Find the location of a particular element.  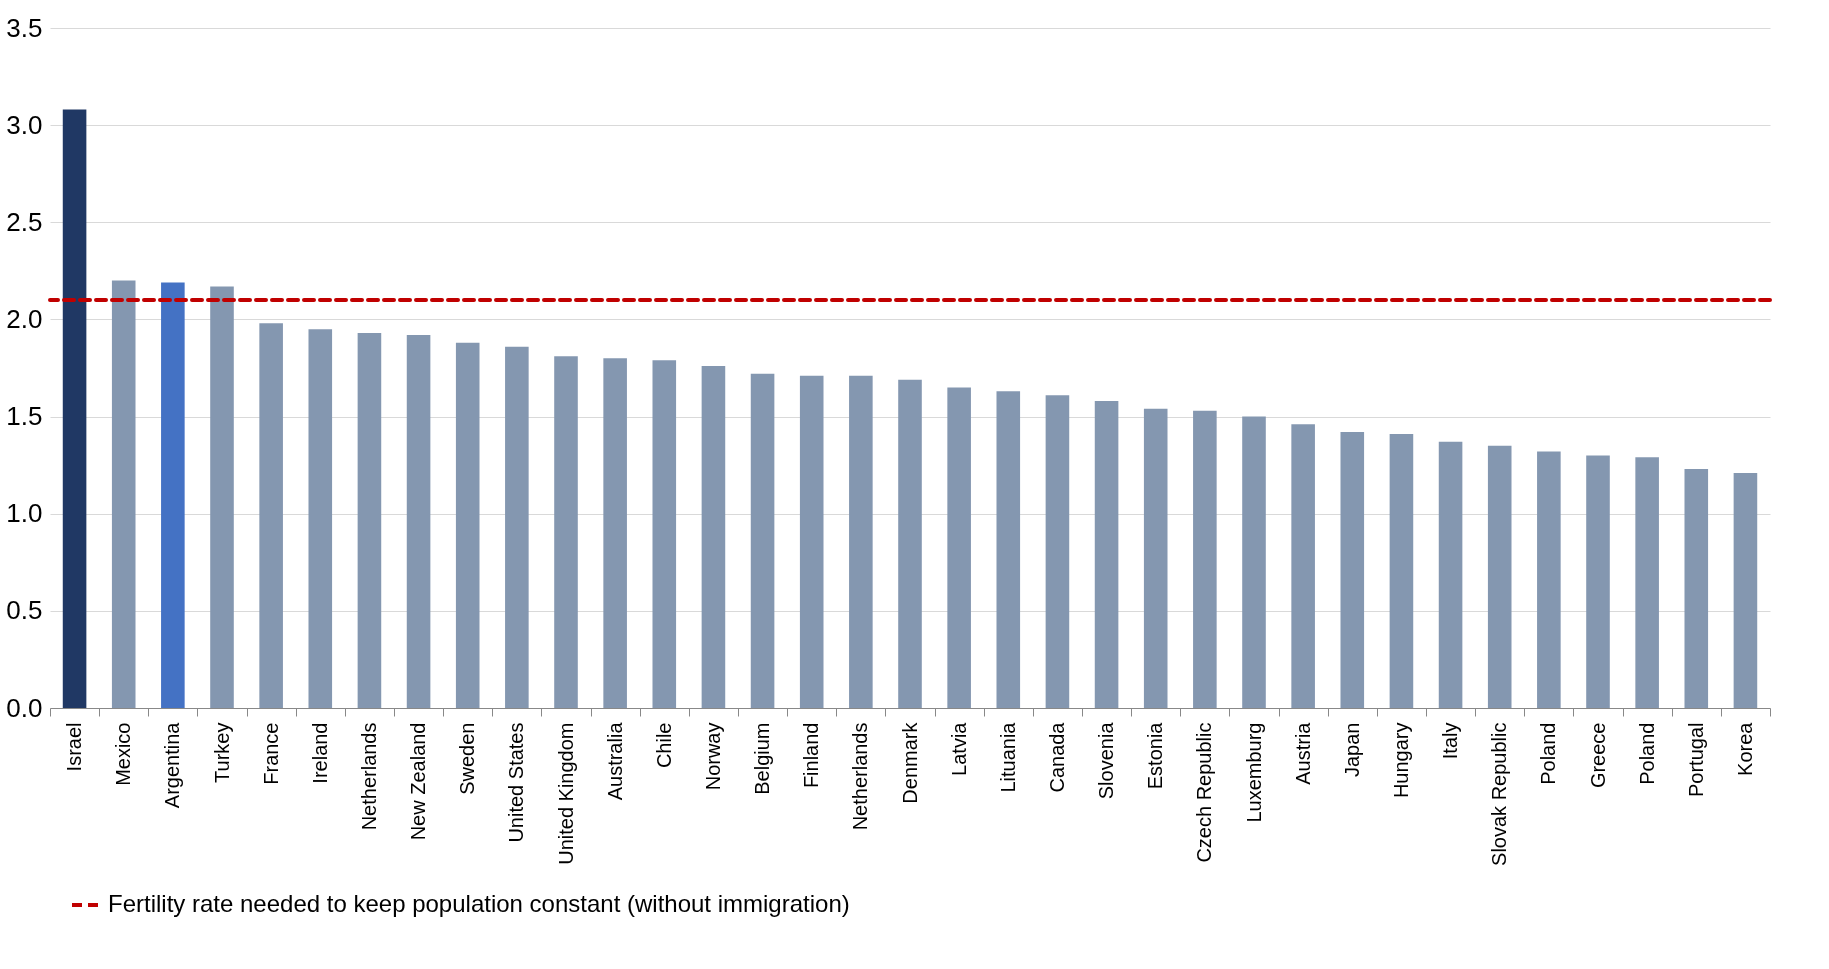

x-tick-label: Korea is located at coordinates (1744, 748).